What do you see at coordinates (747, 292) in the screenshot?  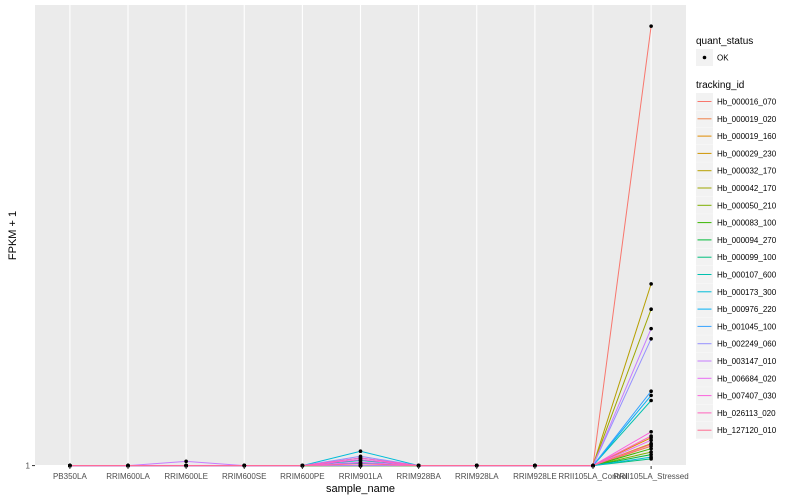 I see `legend-label: Hb_000173_300` at bounding box center [747, 292].